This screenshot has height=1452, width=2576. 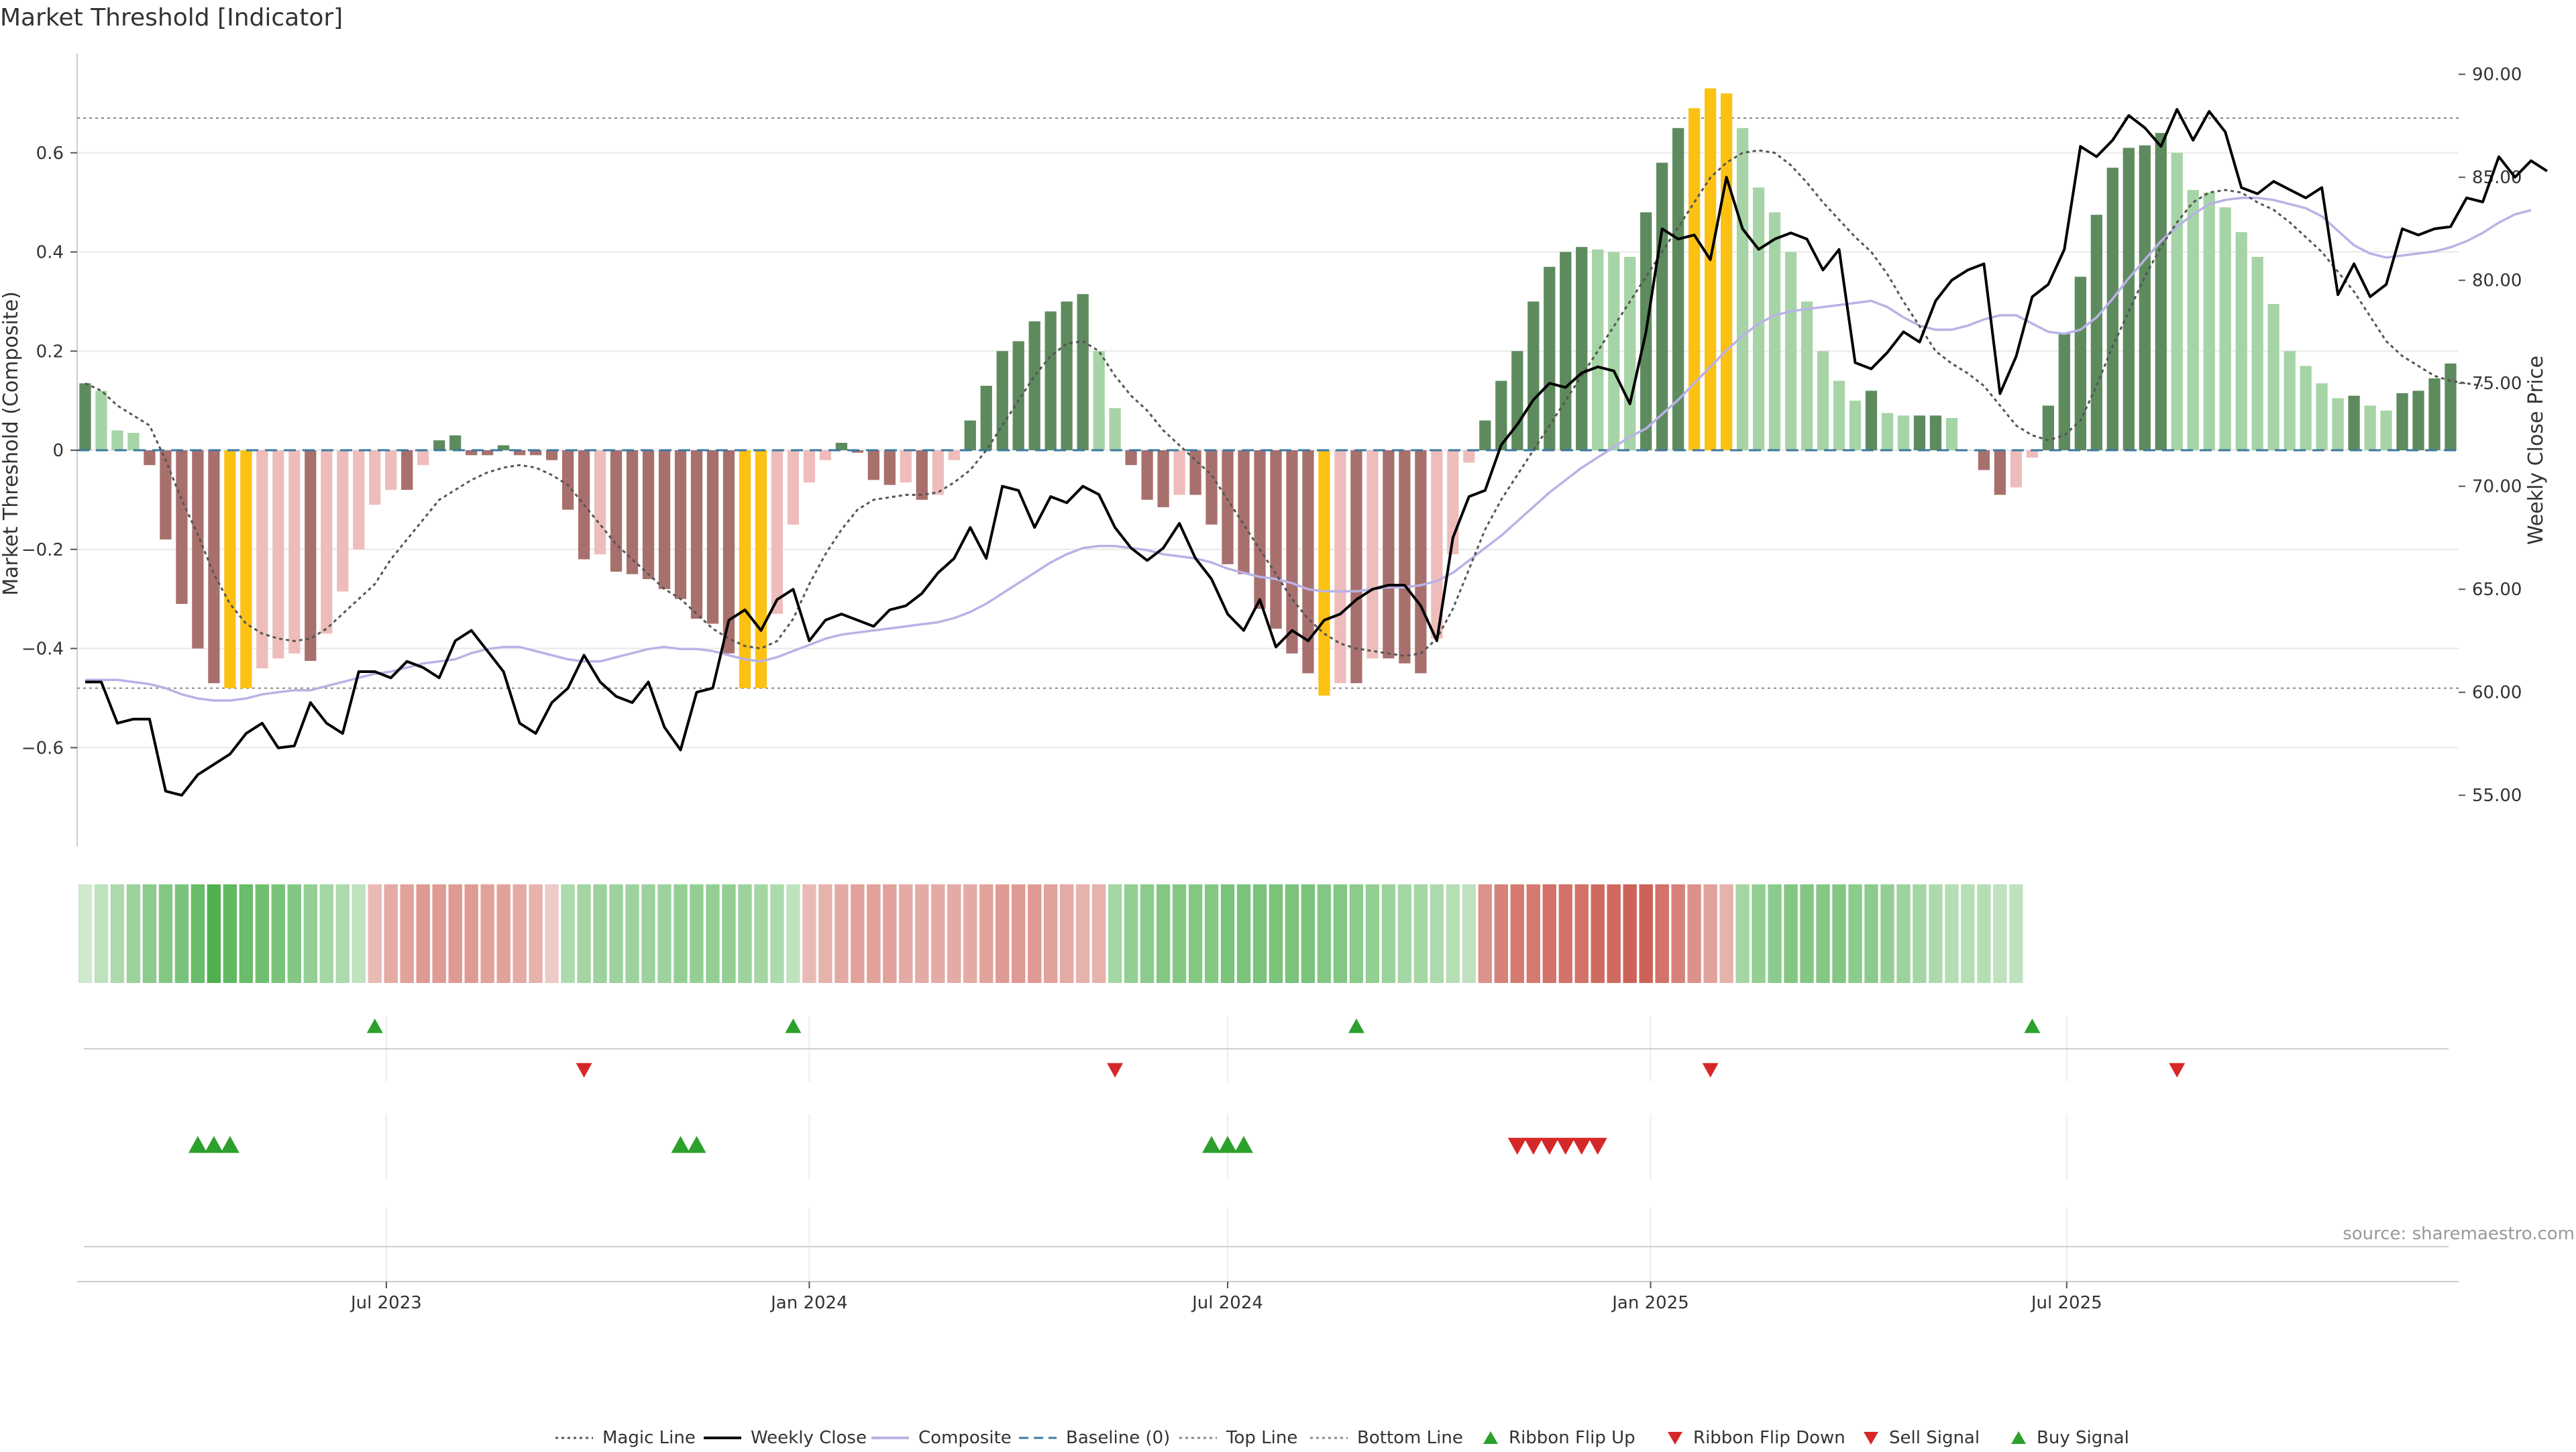 I want to click on right-axis-tick-label: 65.00, so click(x=2497, y=590).